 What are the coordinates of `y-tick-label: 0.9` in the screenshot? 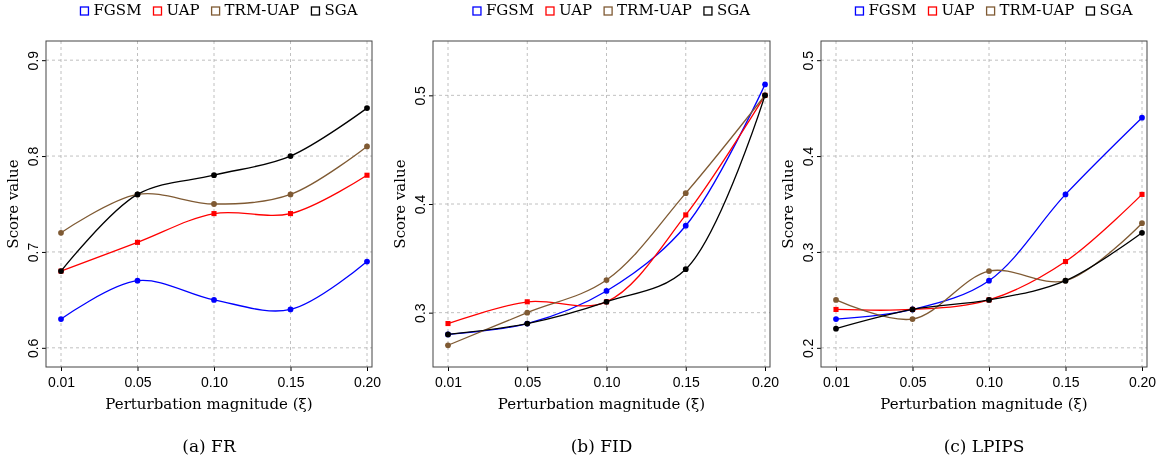 It's located at (33, 60).